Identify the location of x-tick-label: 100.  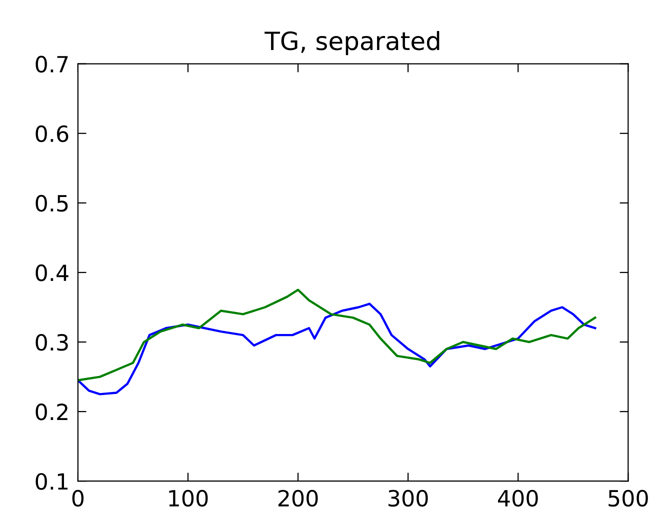
(188, 498).